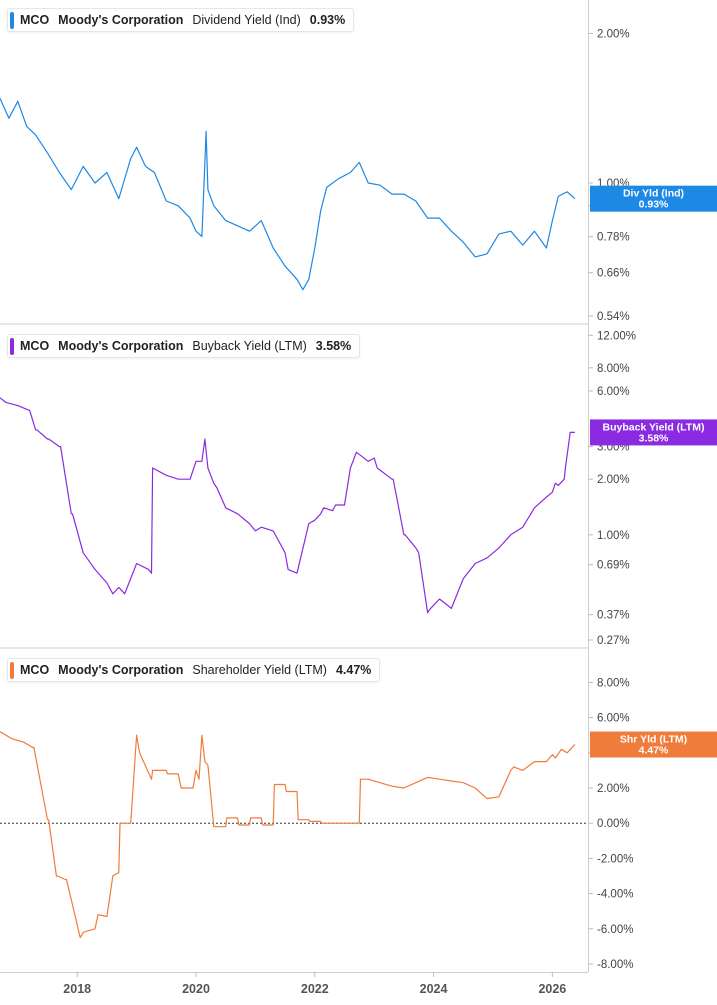  Describe the element at coordinates (613, 641) in the screenshot. I see `y-tick-label: 0.27%` at that location.